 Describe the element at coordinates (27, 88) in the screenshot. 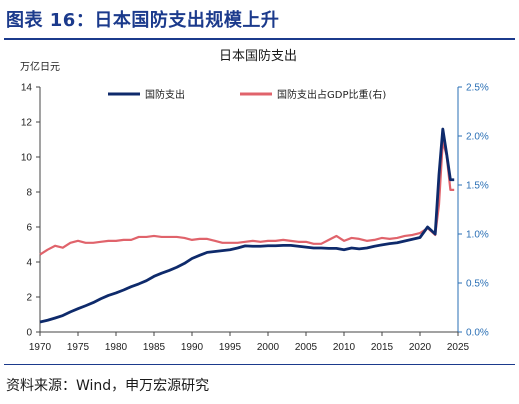

I see `left-tick-label: 14` at that location.